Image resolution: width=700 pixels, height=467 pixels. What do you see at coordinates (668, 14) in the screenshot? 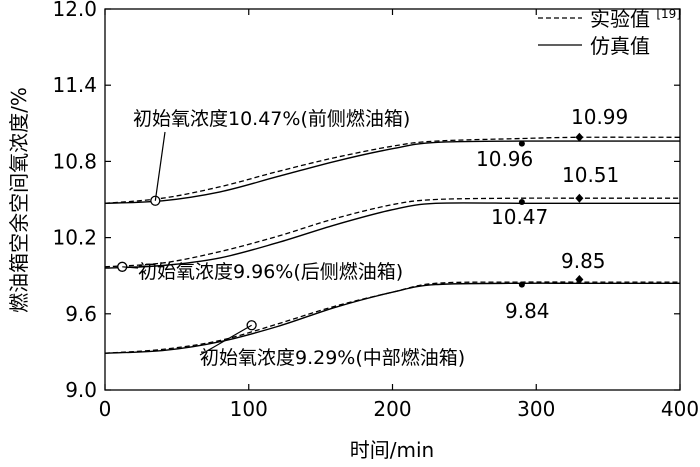
I see `legend-experimental-ref: [19]` at bounding box center [668, 14].